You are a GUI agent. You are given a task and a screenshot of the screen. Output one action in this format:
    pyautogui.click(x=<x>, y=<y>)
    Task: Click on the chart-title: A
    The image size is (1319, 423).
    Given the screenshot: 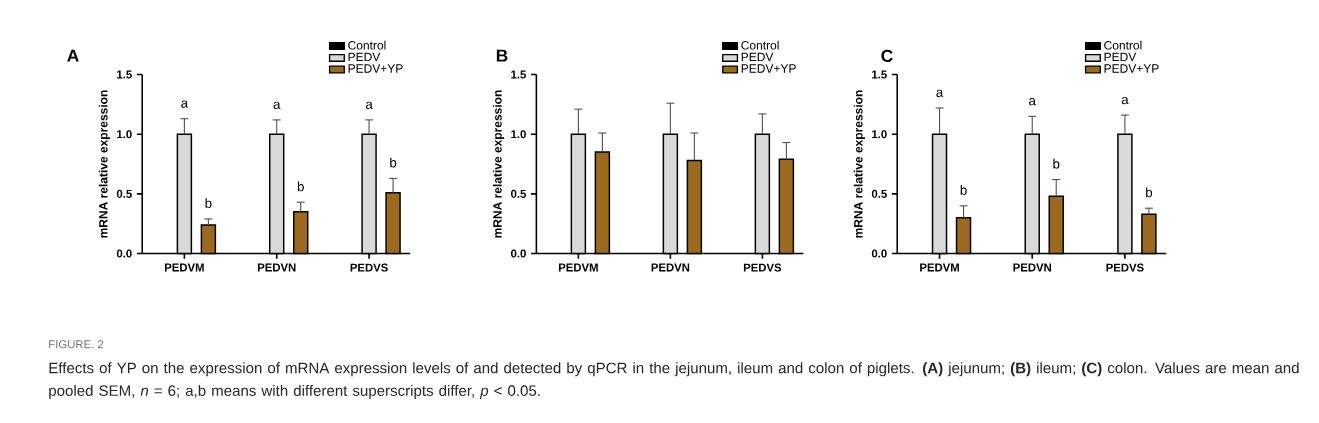 What is the action you would take?
    pyautogui.click(x=73, y=55)
    